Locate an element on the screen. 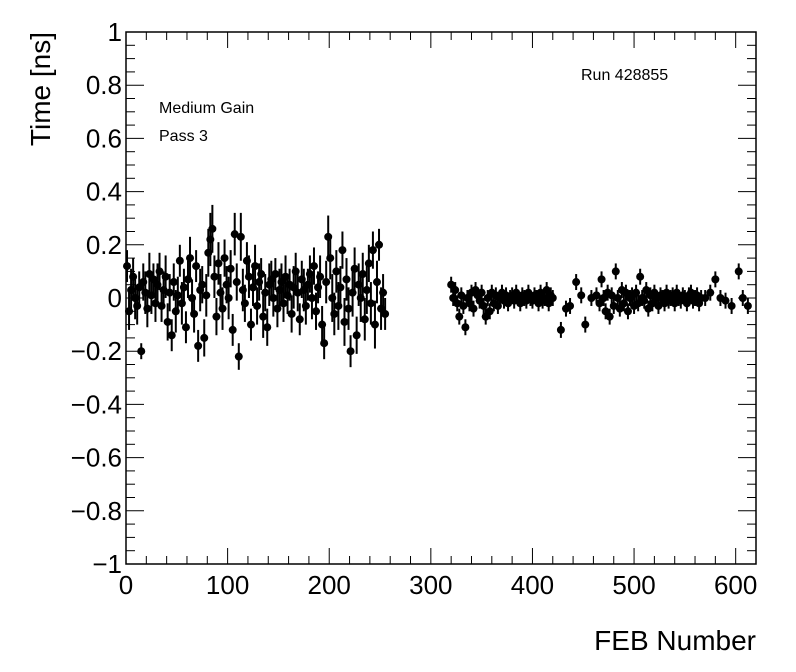  y-tick-label: 1 is located at coordinates (115, 32).